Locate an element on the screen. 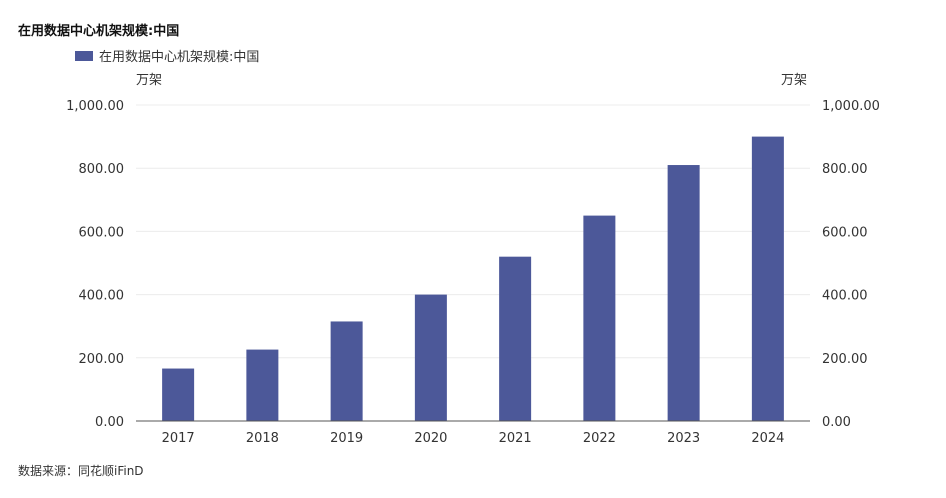 The image size is (946, 498). y-right-tick-label: 1,000.00 is located at coordinates (851, 106).